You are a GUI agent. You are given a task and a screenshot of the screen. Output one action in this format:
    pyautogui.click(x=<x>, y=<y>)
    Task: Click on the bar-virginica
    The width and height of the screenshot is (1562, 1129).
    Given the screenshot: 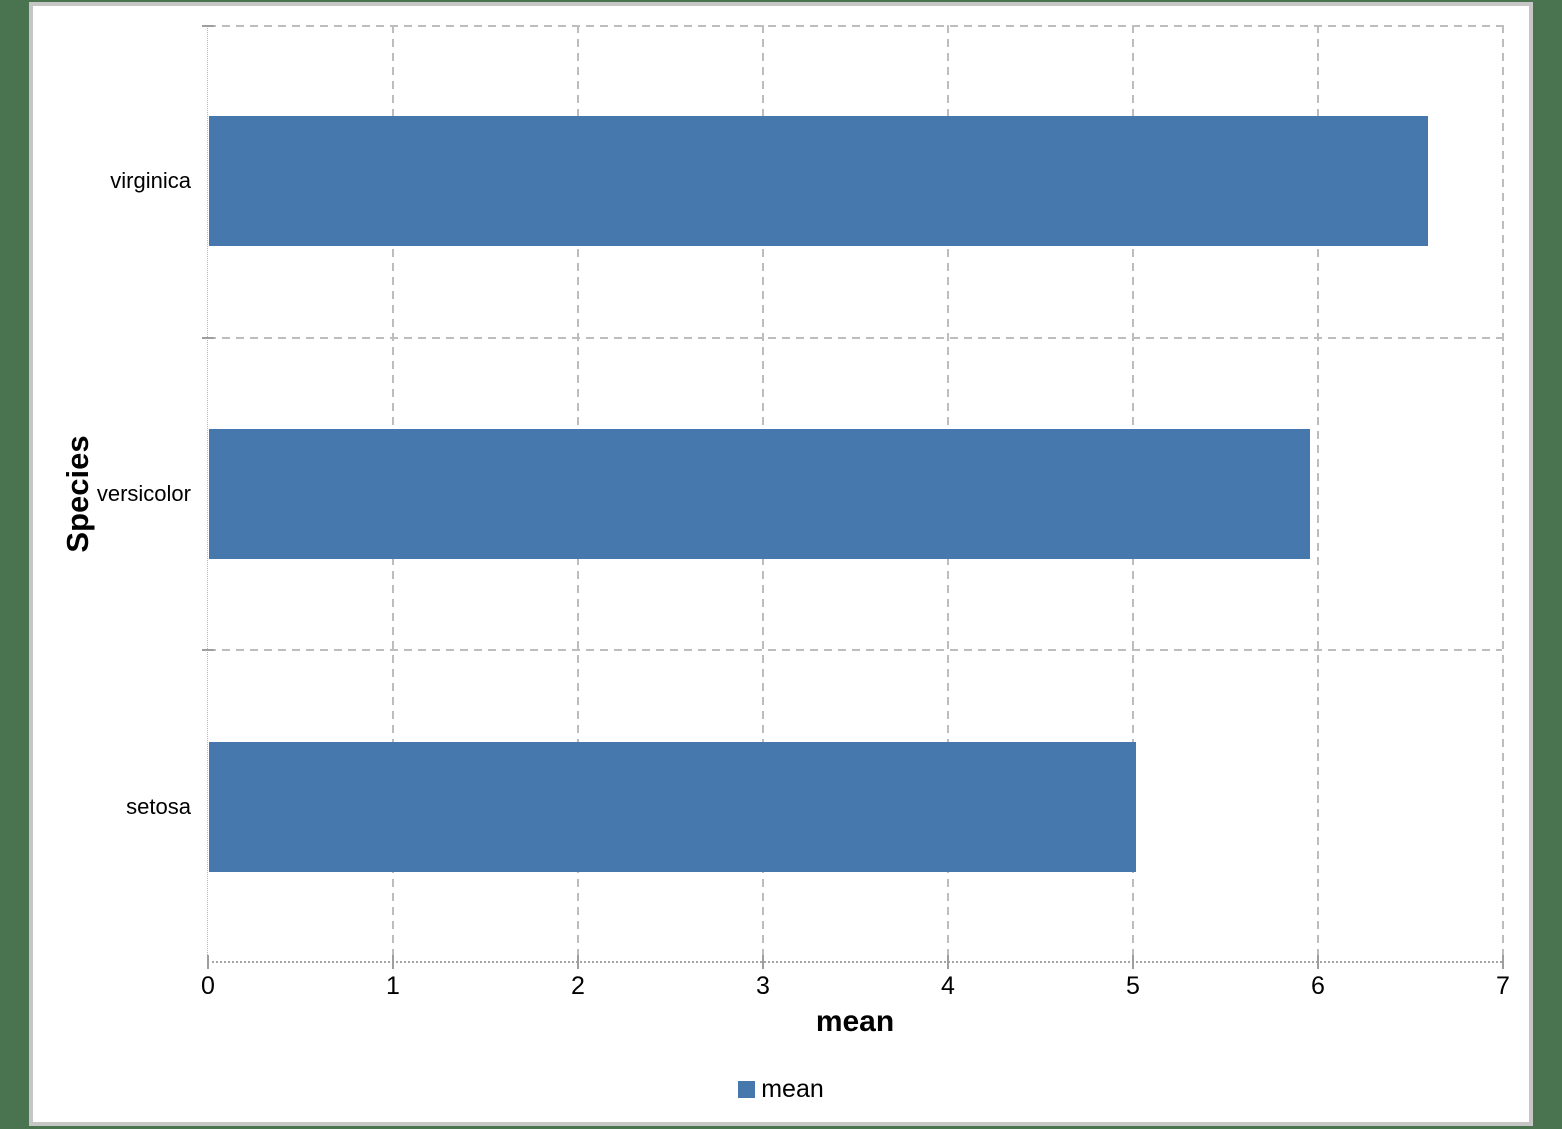 What is the action you would take?
    pyautogui.click(x=819, y=181)
    